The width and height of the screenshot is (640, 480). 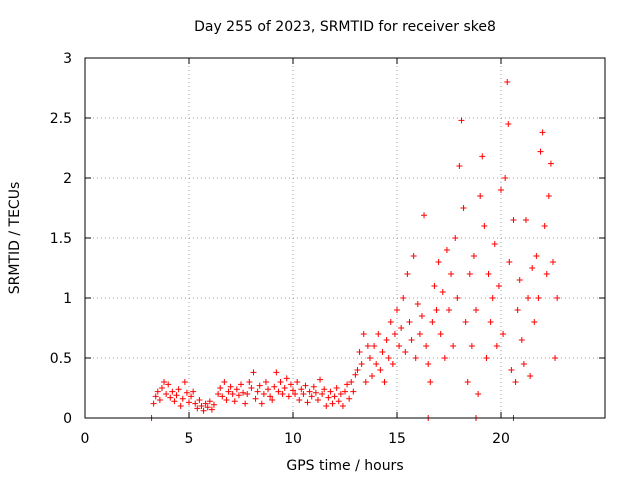 I want to click on x-tick-label: 10, so click(x=293, y=439).